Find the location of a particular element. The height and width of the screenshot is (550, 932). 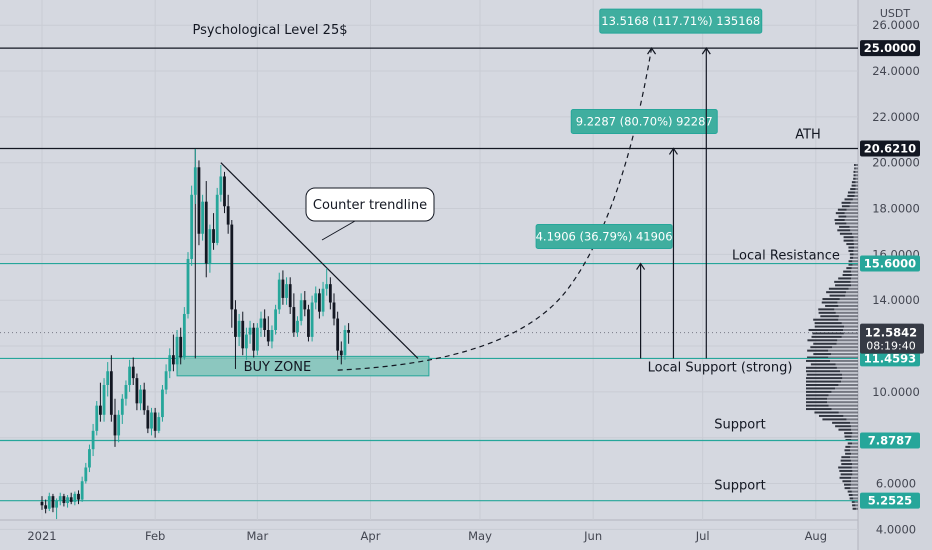

counter-trendline-callout: Counter trendline is located at coordinates (370, 214).